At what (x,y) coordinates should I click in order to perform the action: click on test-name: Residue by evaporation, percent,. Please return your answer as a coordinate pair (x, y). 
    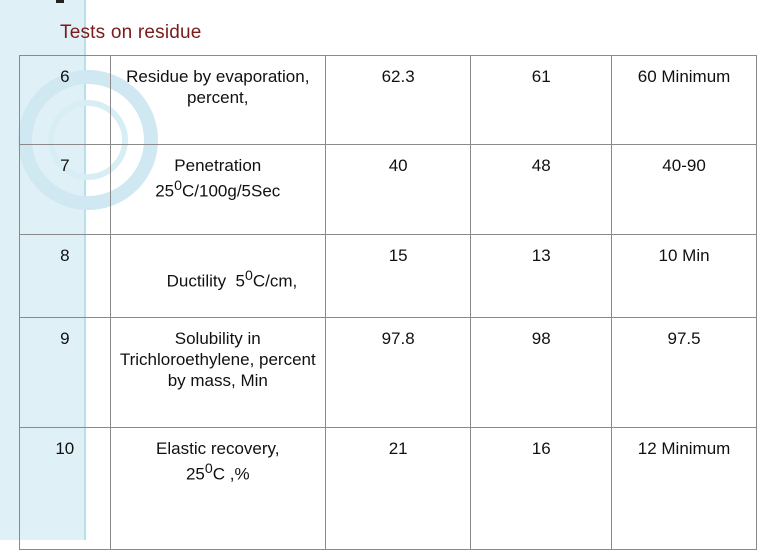
    Looking at the image, I should click on (217, 100).